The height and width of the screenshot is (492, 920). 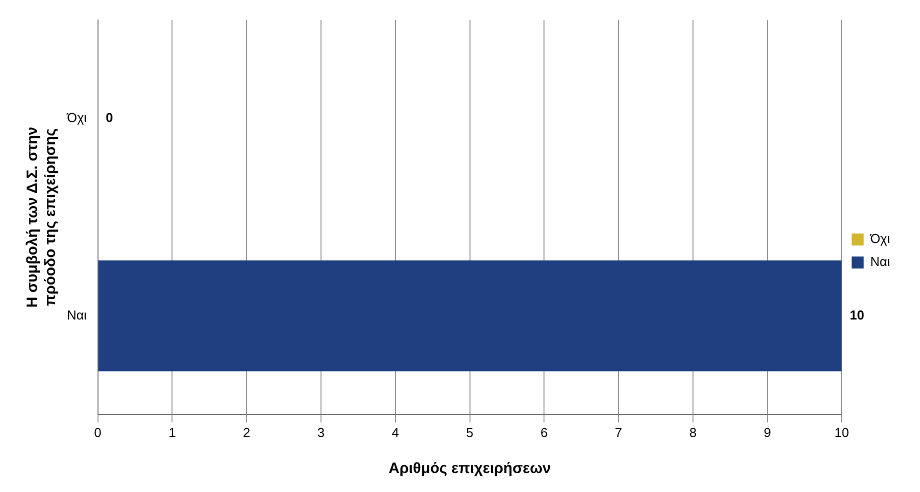 I want to click on x-tick-label: 7, so click(x=618, y=432).